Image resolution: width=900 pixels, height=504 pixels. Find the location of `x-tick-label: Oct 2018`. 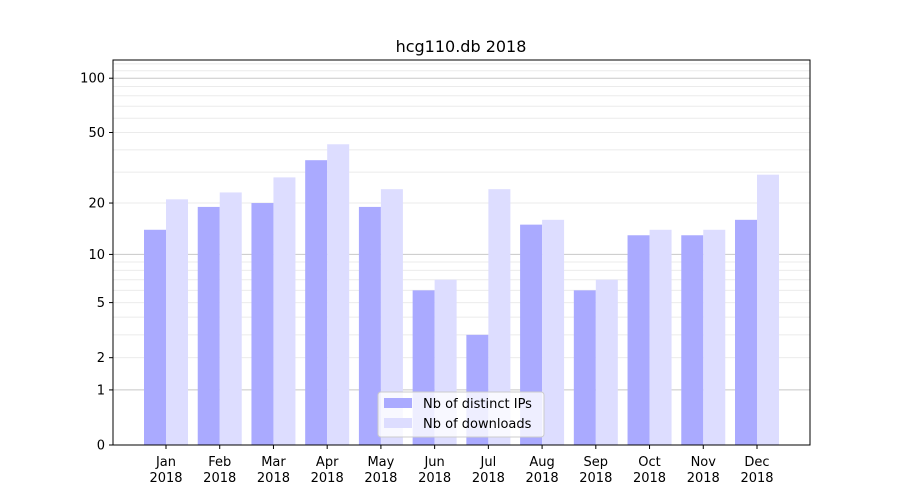

x-tick-label: Oct 2018 is located at coordinates (649, 470).